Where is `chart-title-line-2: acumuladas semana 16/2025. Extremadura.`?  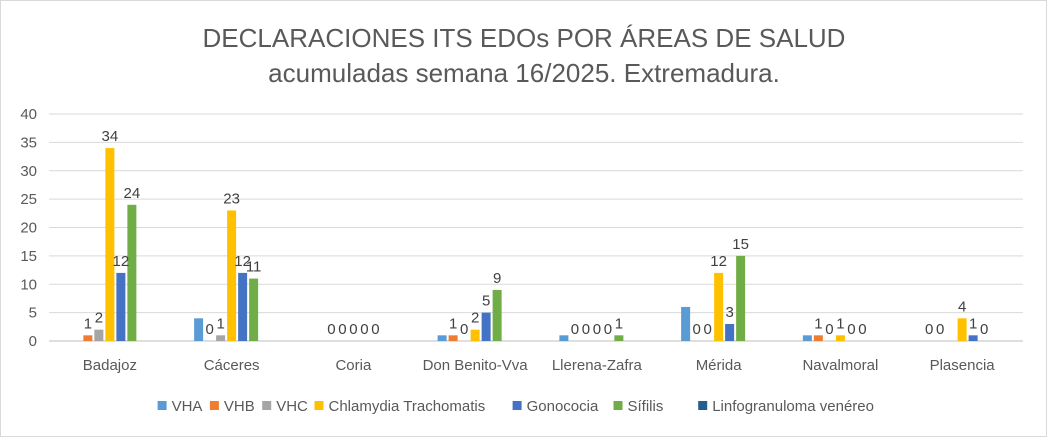
chart-title-line-2: acumuladas semana 16/2025. Extremadura. is located at coordinates (524, 73).